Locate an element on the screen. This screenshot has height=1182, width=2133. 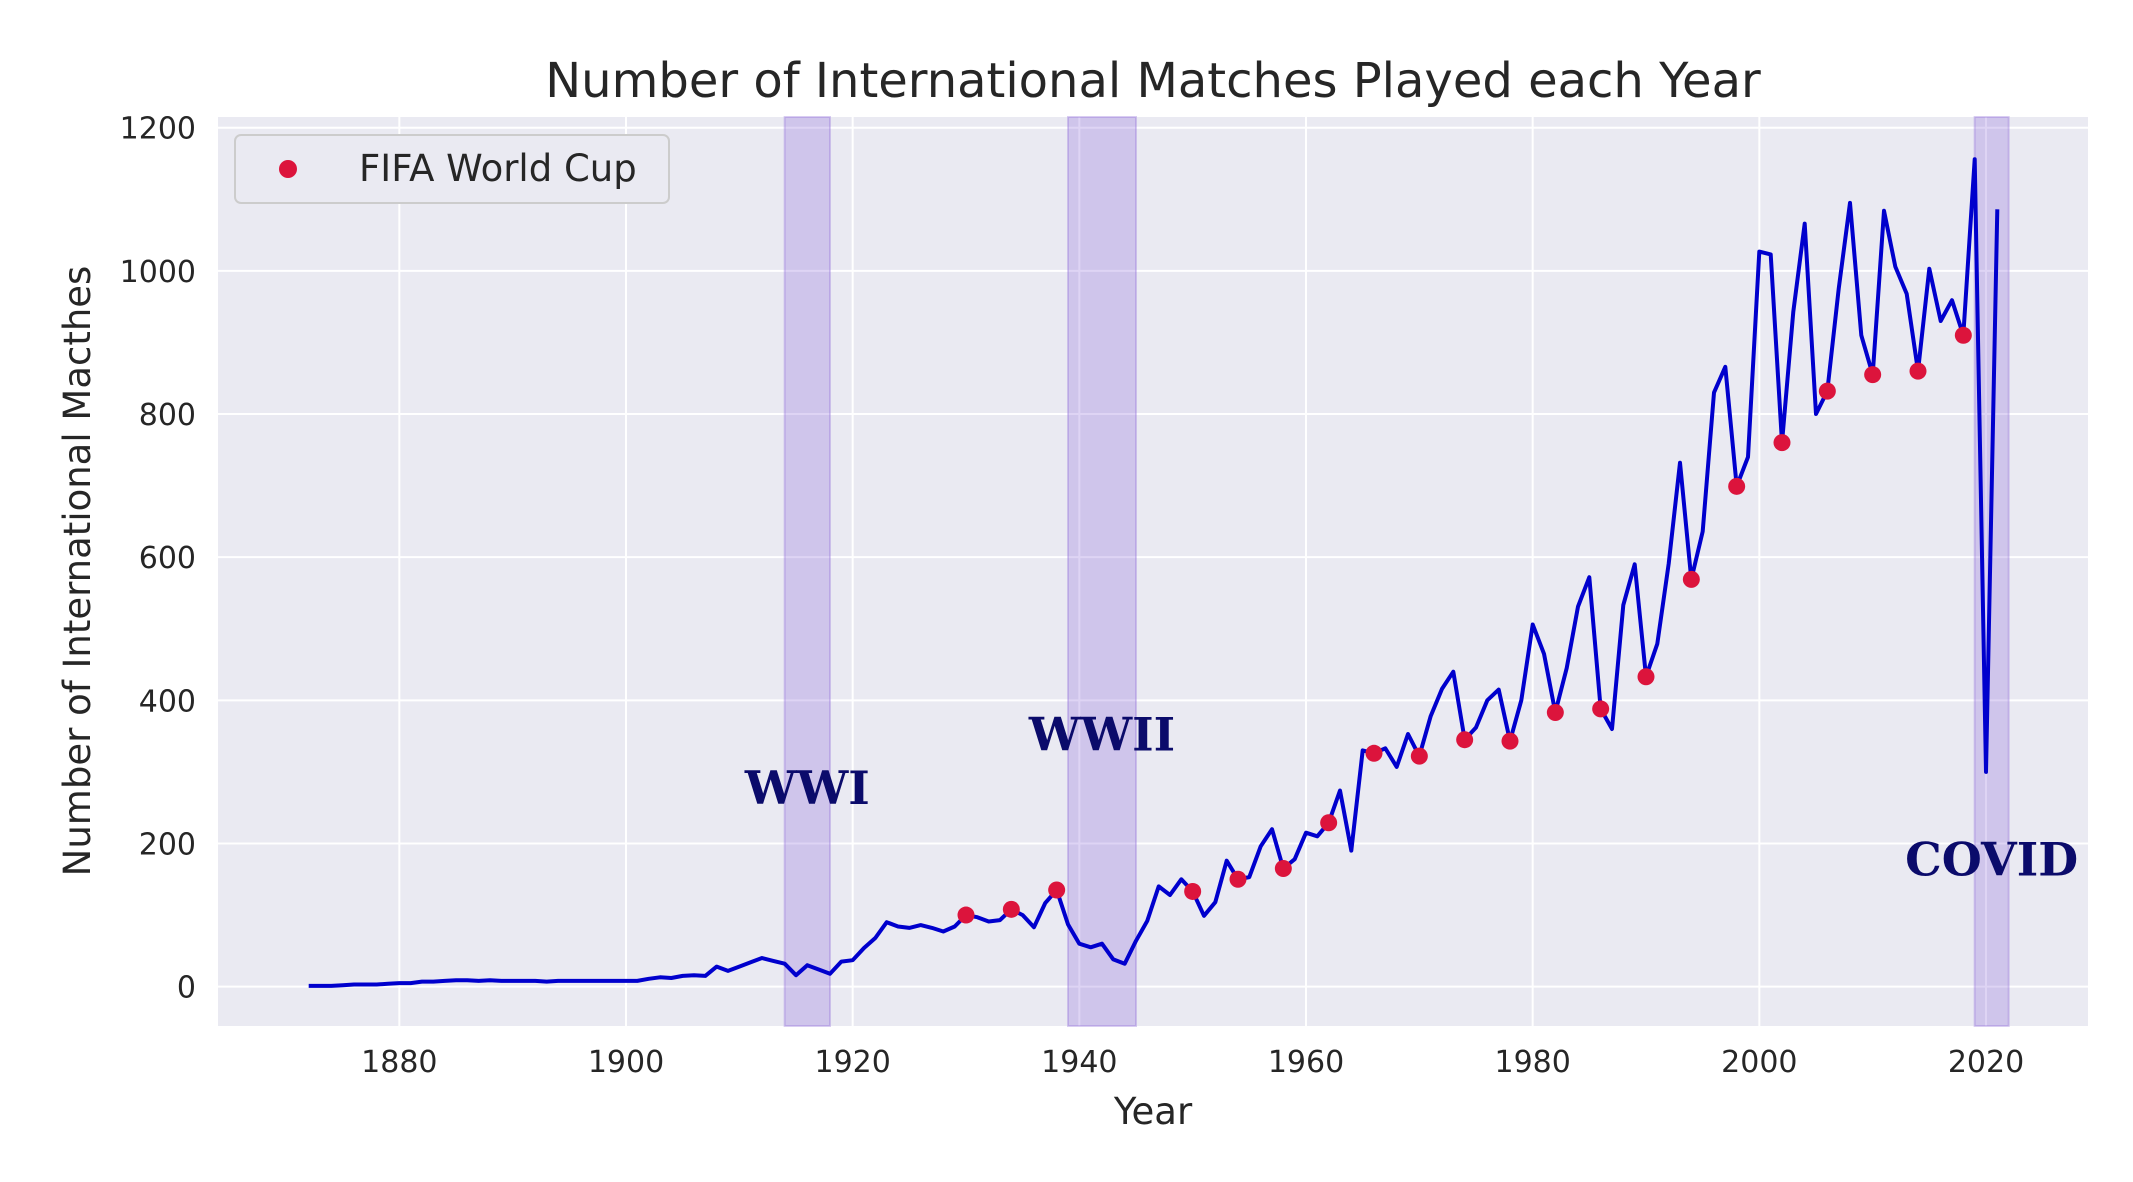
legend-label: FIFA World Cup is located at coordinates (498, 168).